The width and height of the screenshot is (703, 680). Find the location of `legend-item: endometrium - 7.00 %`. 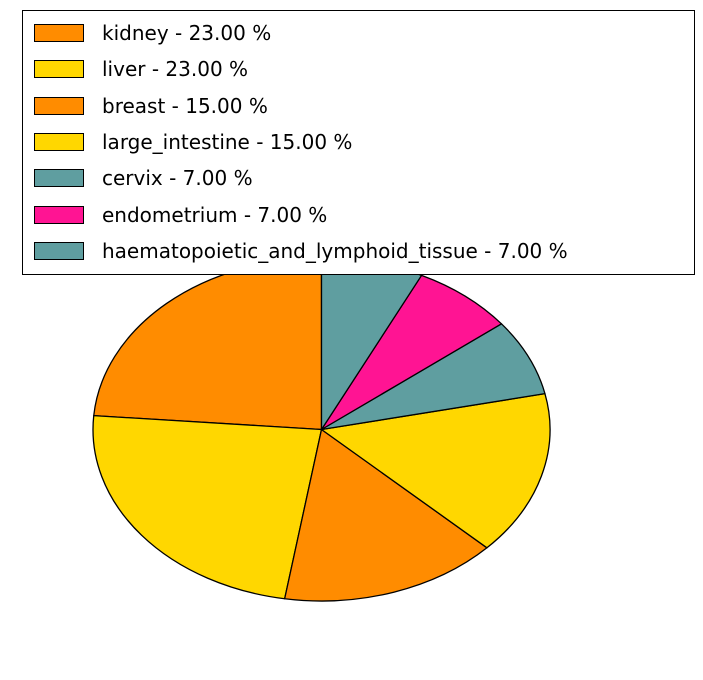

legend-item: endometrium - 7.00 % is located at coordinates (360, 214).